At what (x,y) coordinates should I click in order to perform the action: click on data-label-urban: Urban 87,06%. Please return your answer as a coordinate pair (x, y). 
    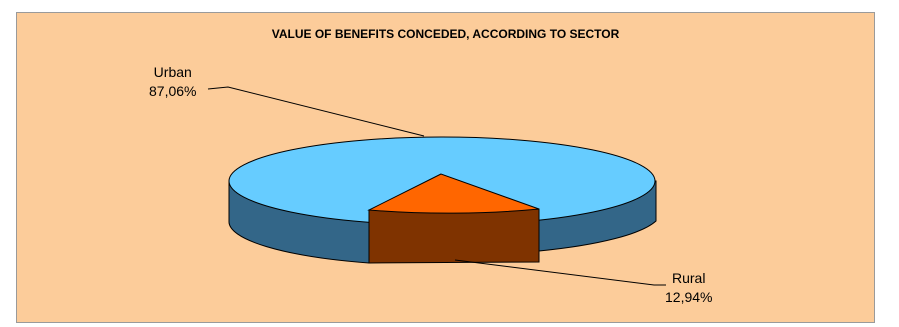
    Looking at the image, I should click on (172, 82).